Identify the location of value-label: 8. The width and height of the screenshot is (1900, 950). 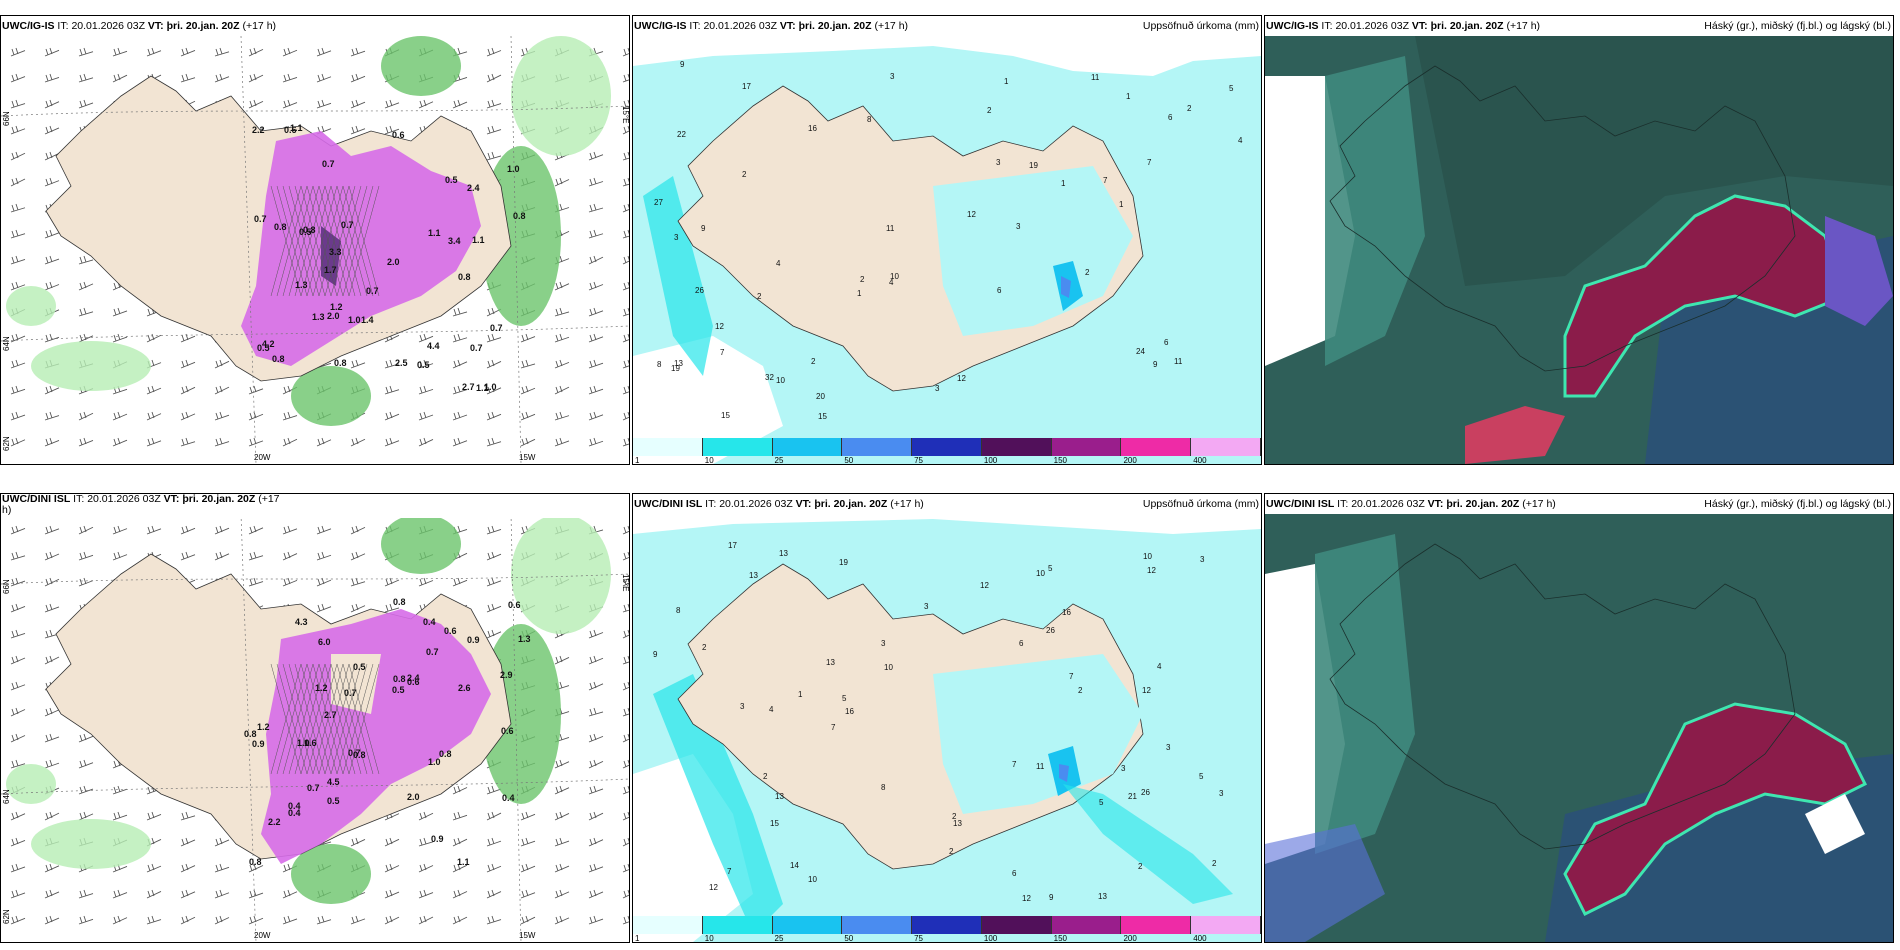
(883, 787).